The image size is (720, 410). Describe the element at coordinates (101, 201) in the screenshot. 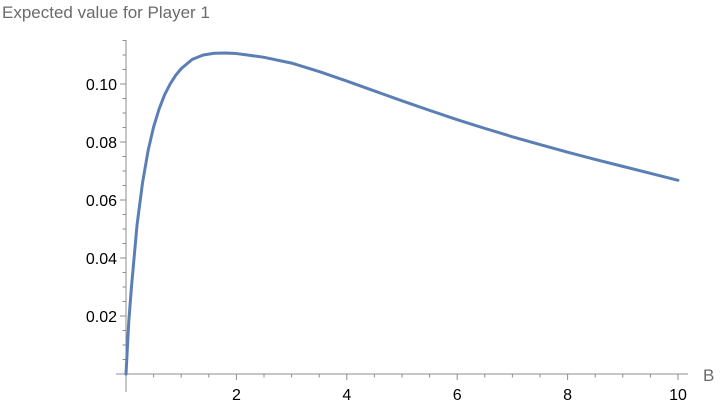

I see `y-tick-label: 0.06` at that location.